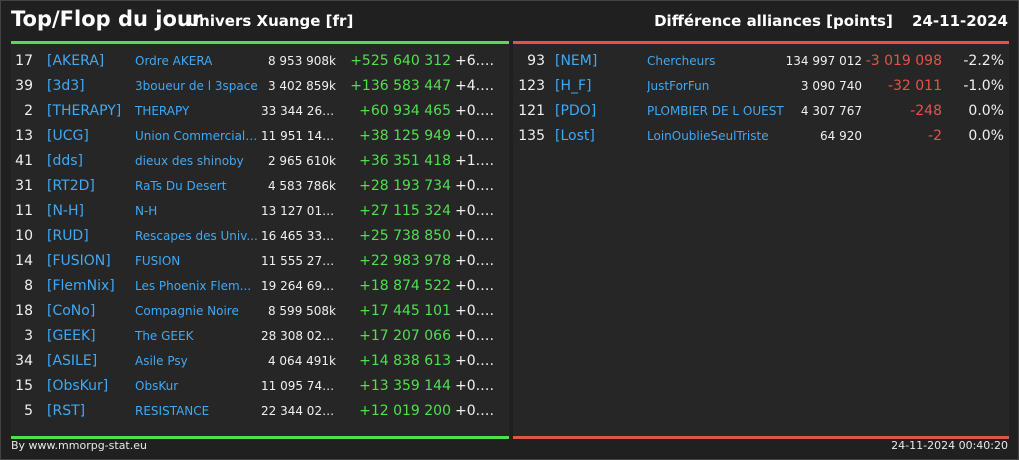 The image size is (1019, 460). I want to click on points-cell: 4 583 786k, so click(301, 186).